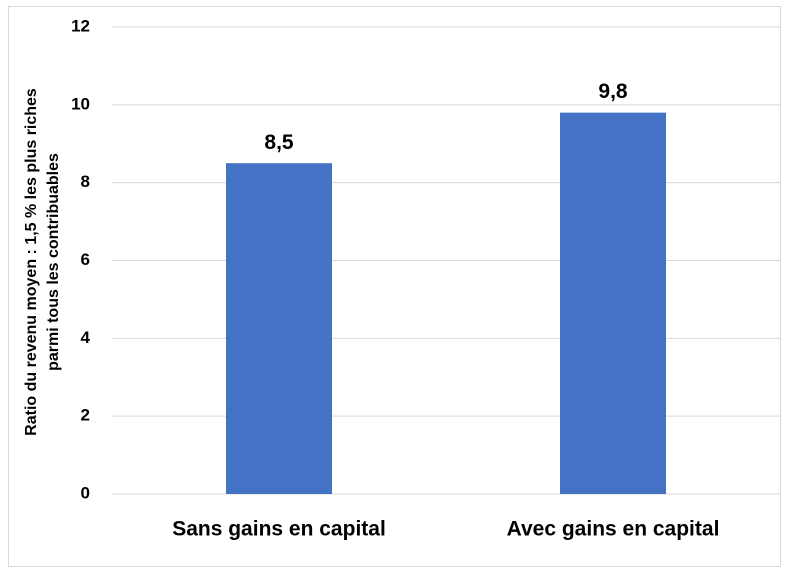 The height and width of the screenshot is (575, 789). I want to click on y-tick-label: 2, so click(85, 415).